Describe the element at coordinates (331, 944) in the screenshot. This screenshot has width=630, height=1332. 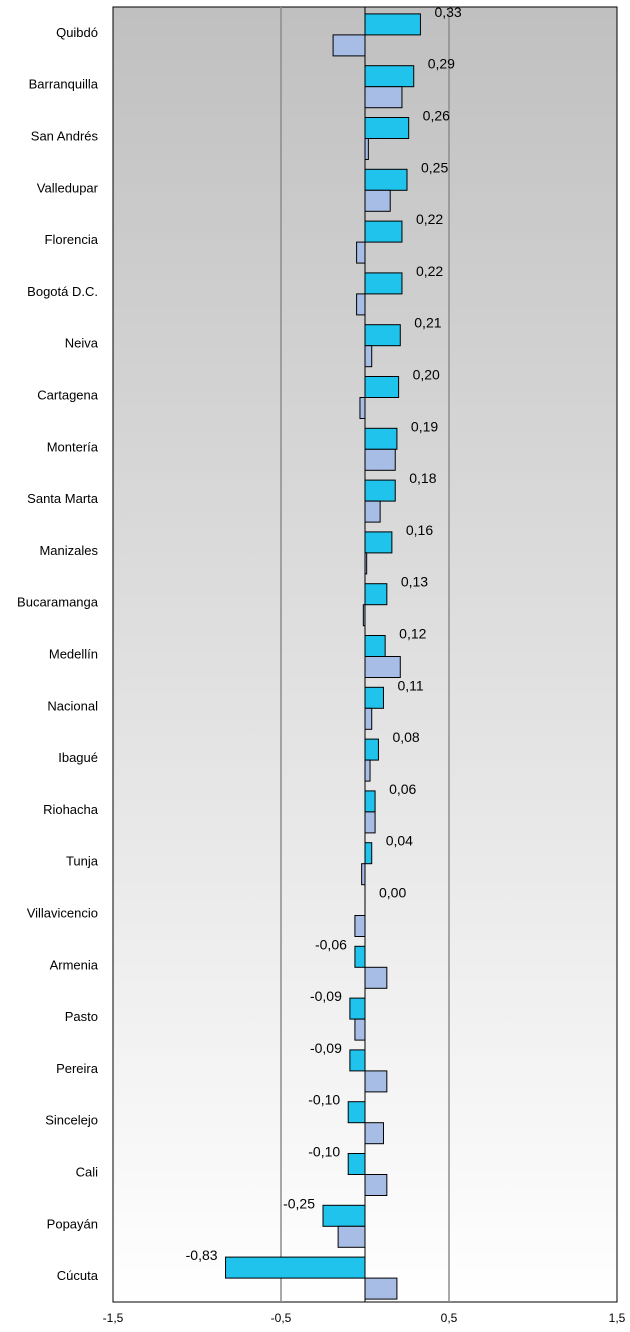
I see `data-label-2010: -0,06` at that location.